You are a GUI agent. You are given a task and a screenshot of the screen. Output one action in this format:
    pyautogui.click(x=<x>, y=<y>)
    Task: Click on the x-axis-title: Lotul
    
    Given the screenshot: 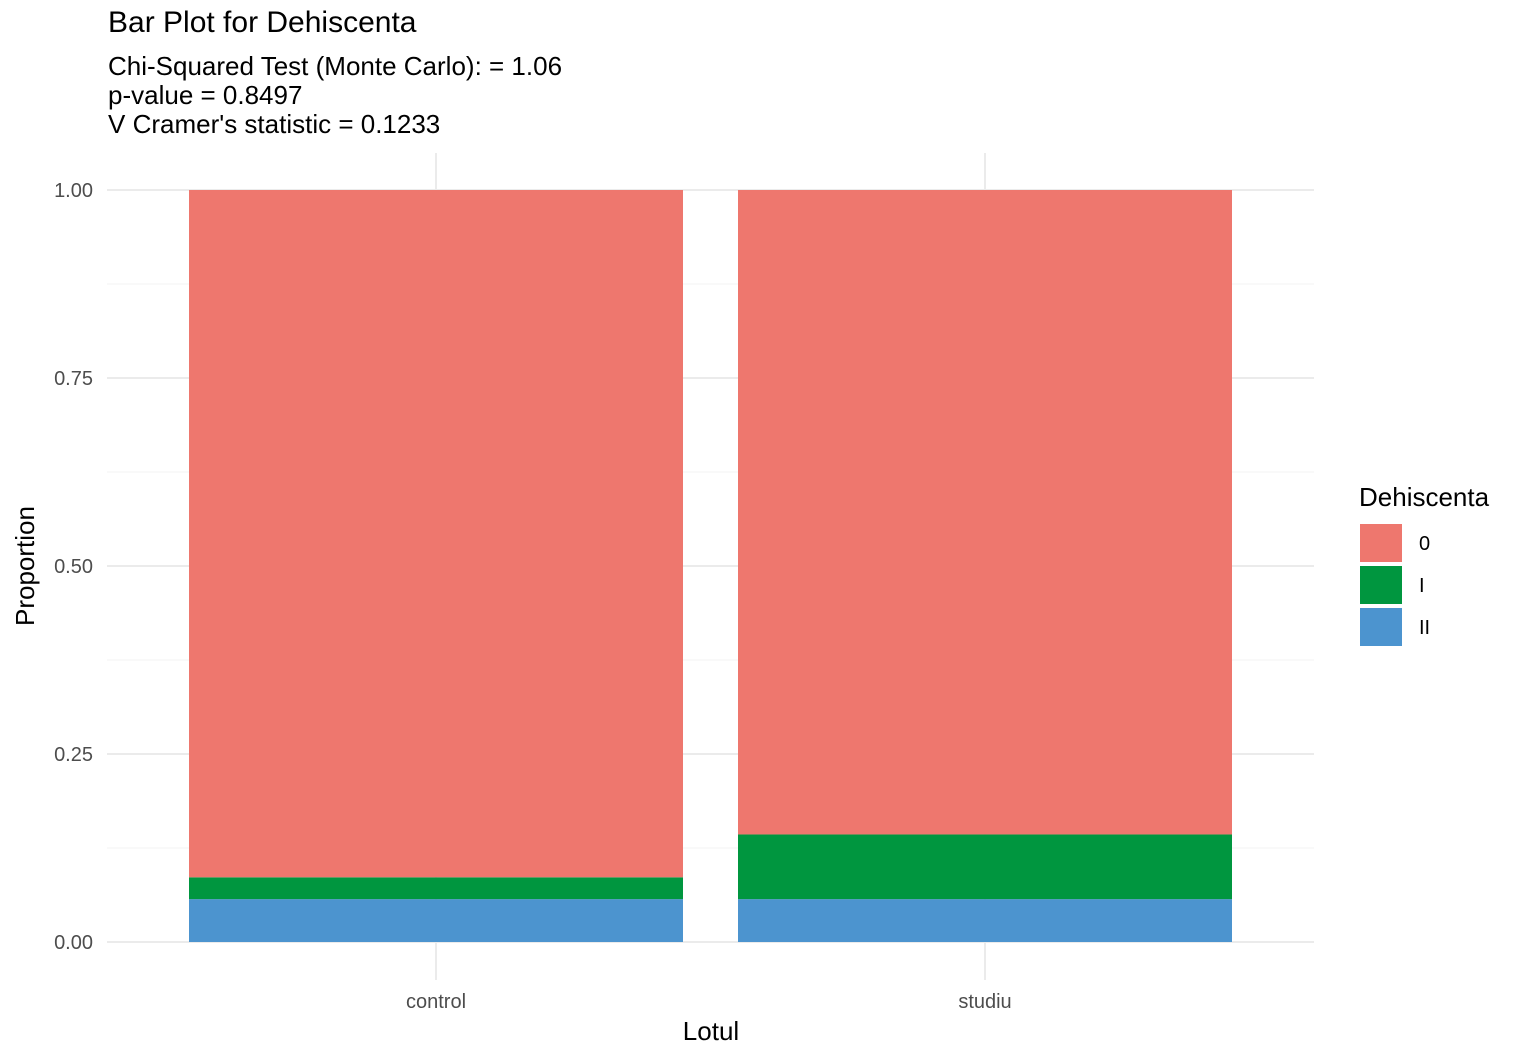 What is the action you would take?
    pyautogui.click(x=711, y=1031)
    